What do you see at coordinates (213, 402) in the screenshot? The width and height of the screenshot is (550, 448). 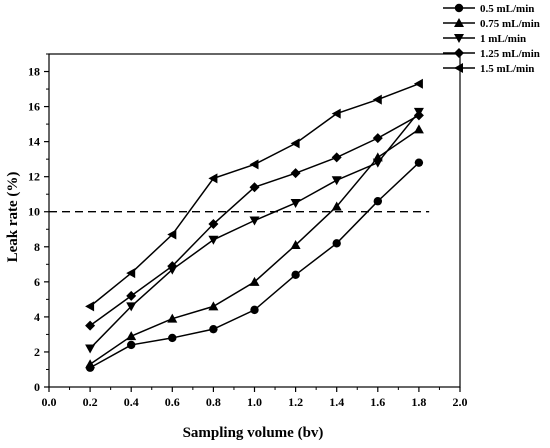 I see `x-tick-label: 0.8` at bounding box center [213, 402].